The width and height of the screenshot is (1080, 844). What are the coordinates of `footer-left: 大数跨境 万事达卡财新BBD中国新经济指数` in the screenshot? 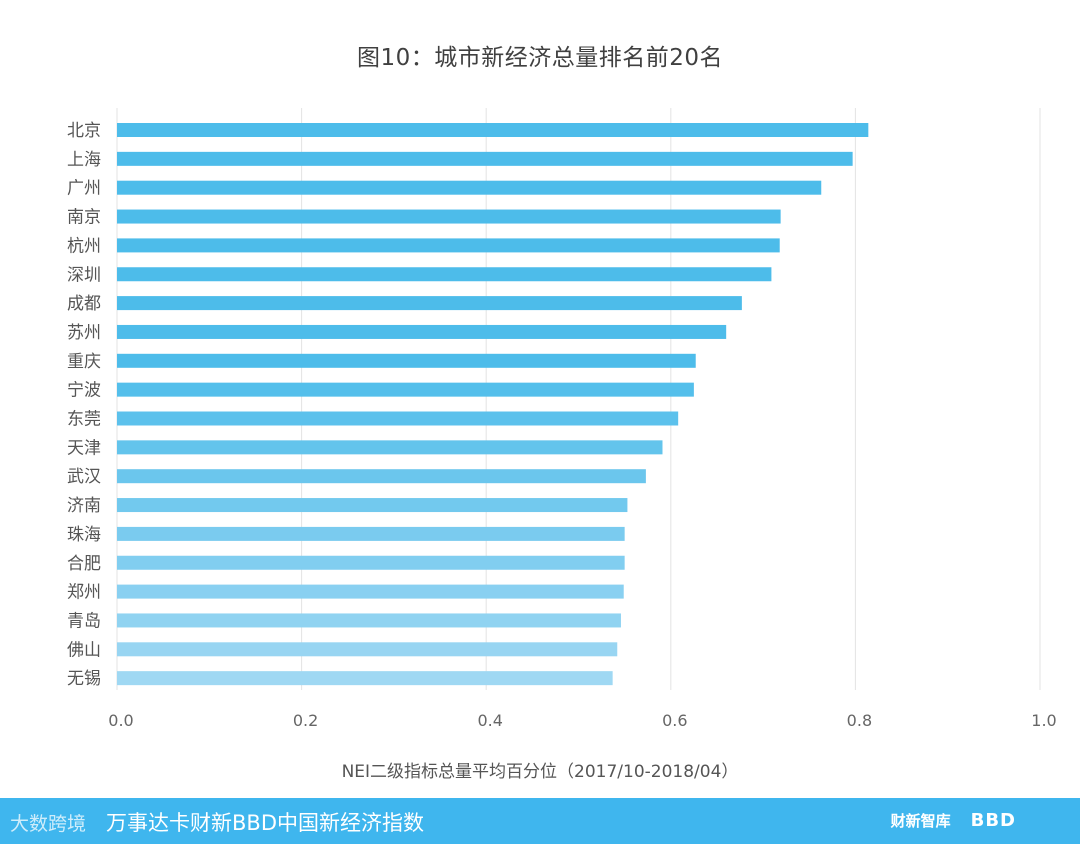 It's located at (217, 822).